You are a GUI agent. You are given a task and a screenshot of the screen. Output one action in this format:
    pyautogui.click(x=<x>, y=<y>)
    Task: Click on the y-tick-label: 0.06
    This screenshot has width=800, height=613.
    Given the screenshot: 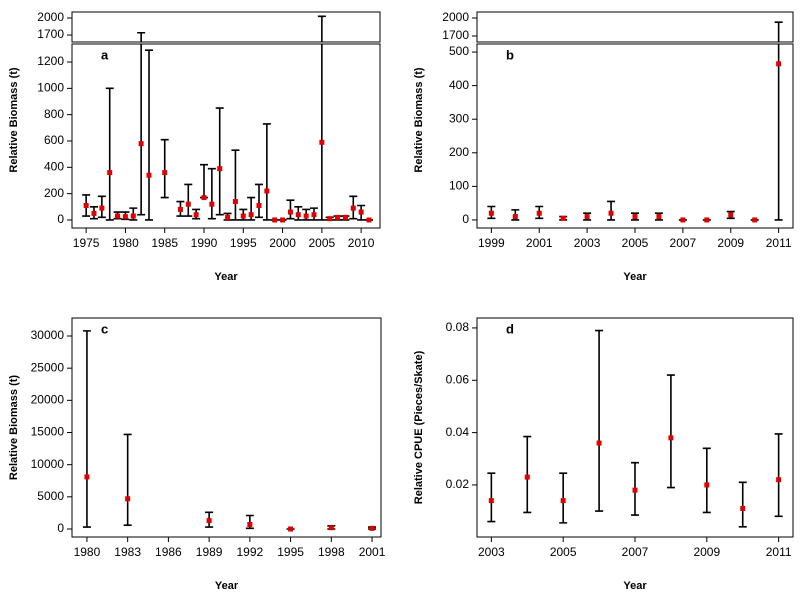 What is the action you would take?
    pyautogui.click(x=458, y=379)
    